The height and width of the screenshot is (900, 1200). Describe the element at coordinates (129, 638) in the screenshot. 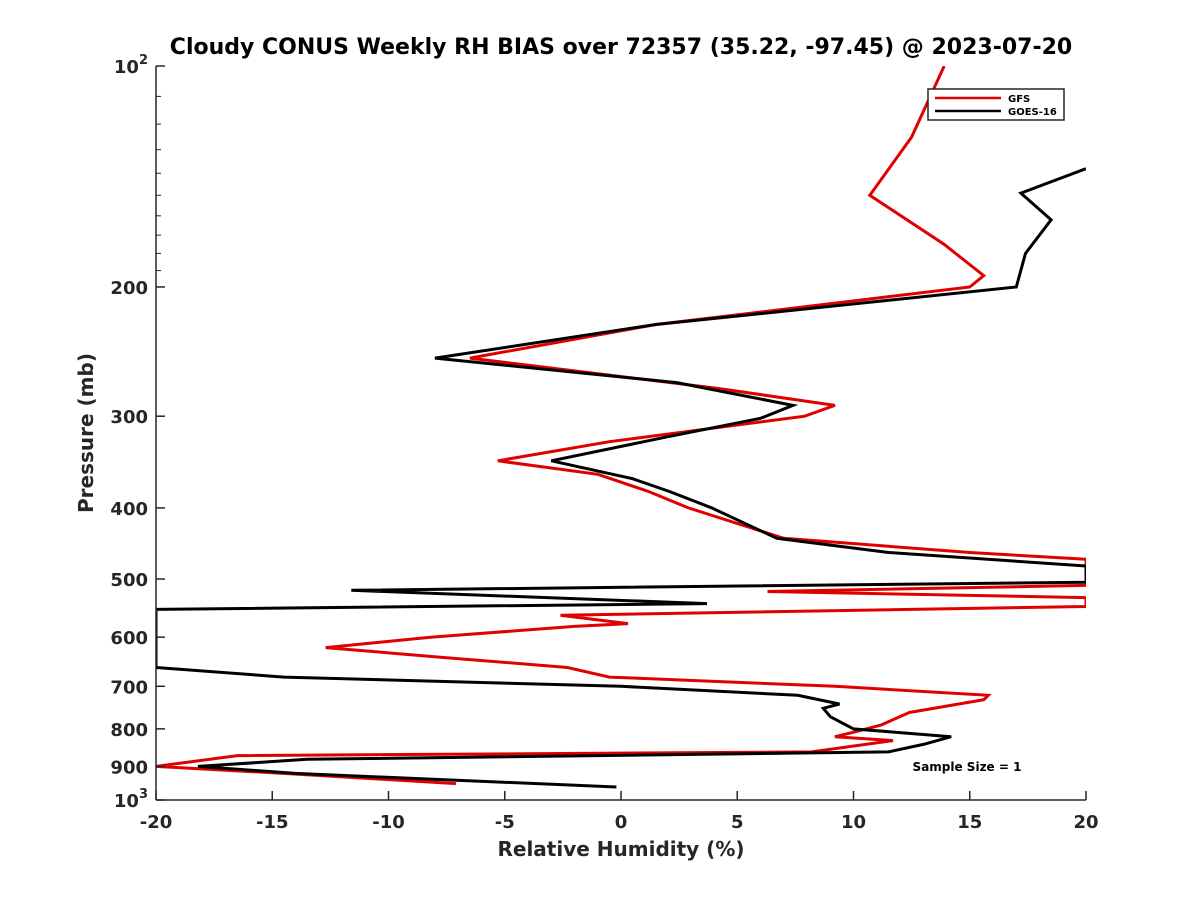

I see `y-tick-label: 600` at that location.